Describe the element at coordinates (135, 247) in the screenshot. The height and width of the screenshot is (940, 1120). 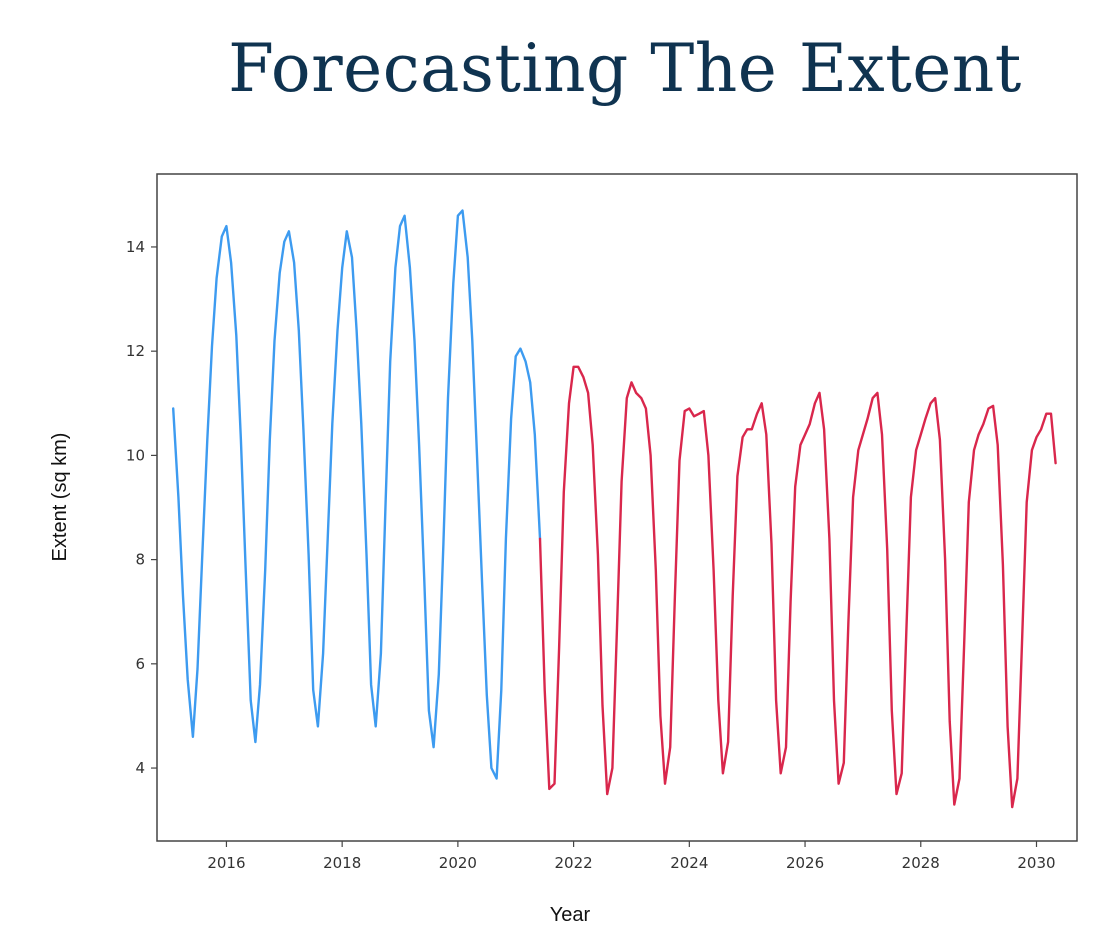
I see `y-tick-label: 14` at that location.